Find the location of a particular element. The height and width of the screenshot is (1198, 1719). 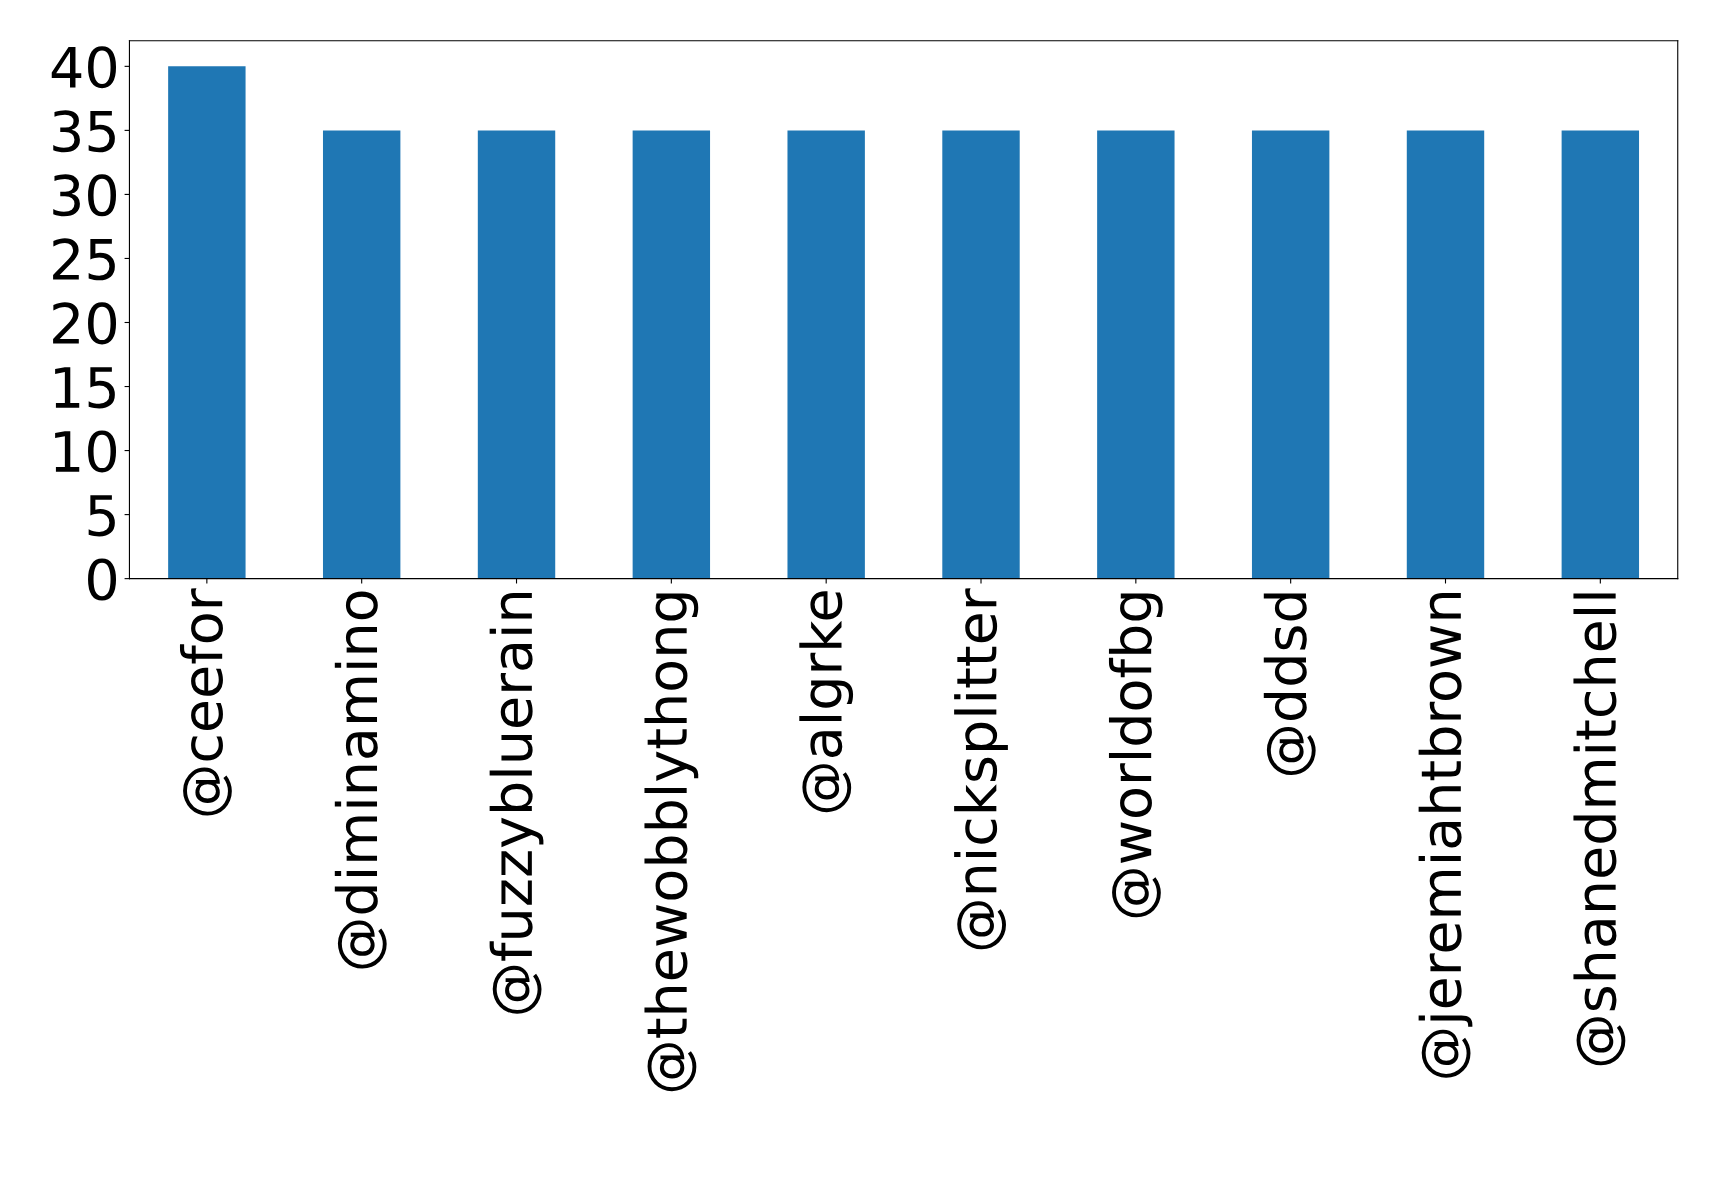

y-tick-label: 30 is located at coordinates (85, 195).